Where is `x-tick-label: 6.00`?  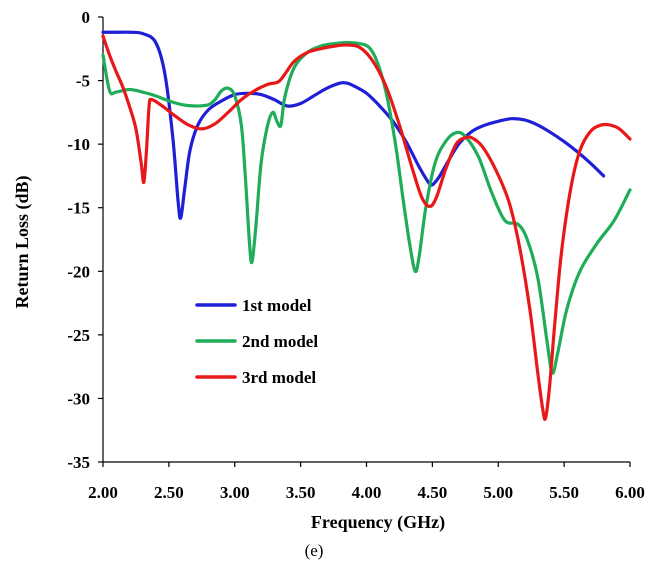
x-tick-label: 6.00 is located at coordinates (630, 492).